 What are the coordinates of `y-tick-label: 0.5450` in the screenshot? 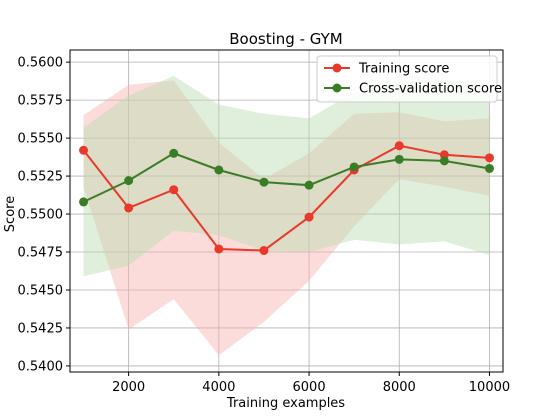 It's located at (41, 290).